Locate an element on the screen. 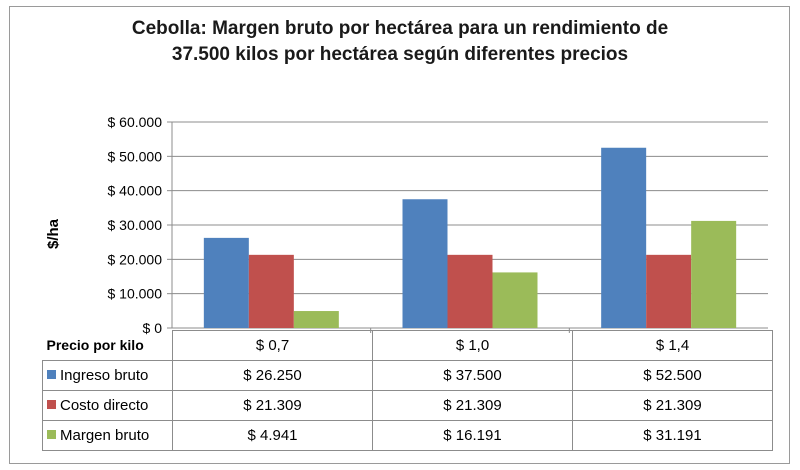 Image resolution: width=800 pixels, height=470 pixels. category-label: $ 0,7 is located at coordinates (272, 345).